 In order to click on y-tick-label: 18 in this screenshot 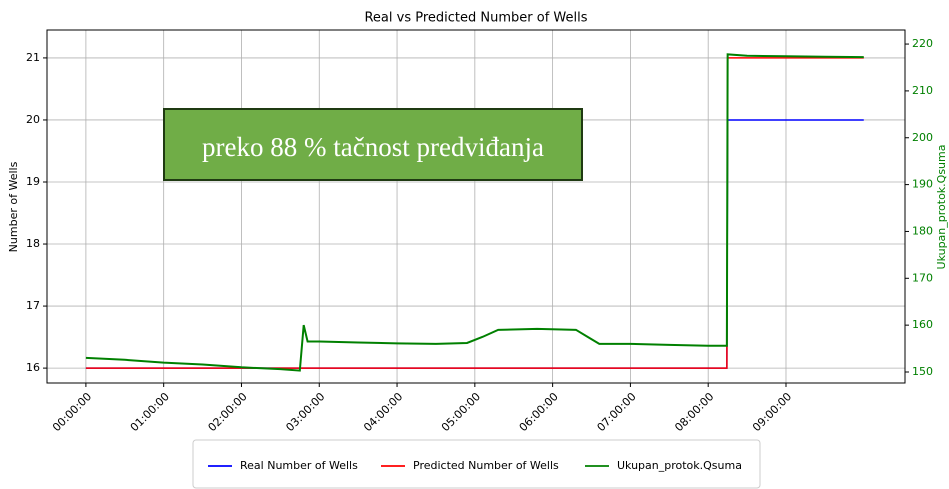, I will do `click(33, 243)`.